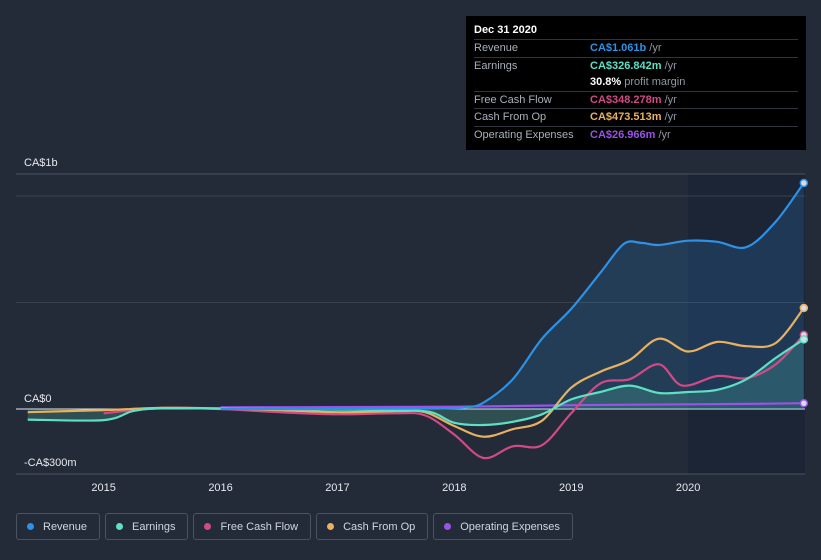 Image resolution: width=821 pixels, height=560 pixels. I want to click on legend-item-operating-expenses: Operating Expenses, so click(503, 526).